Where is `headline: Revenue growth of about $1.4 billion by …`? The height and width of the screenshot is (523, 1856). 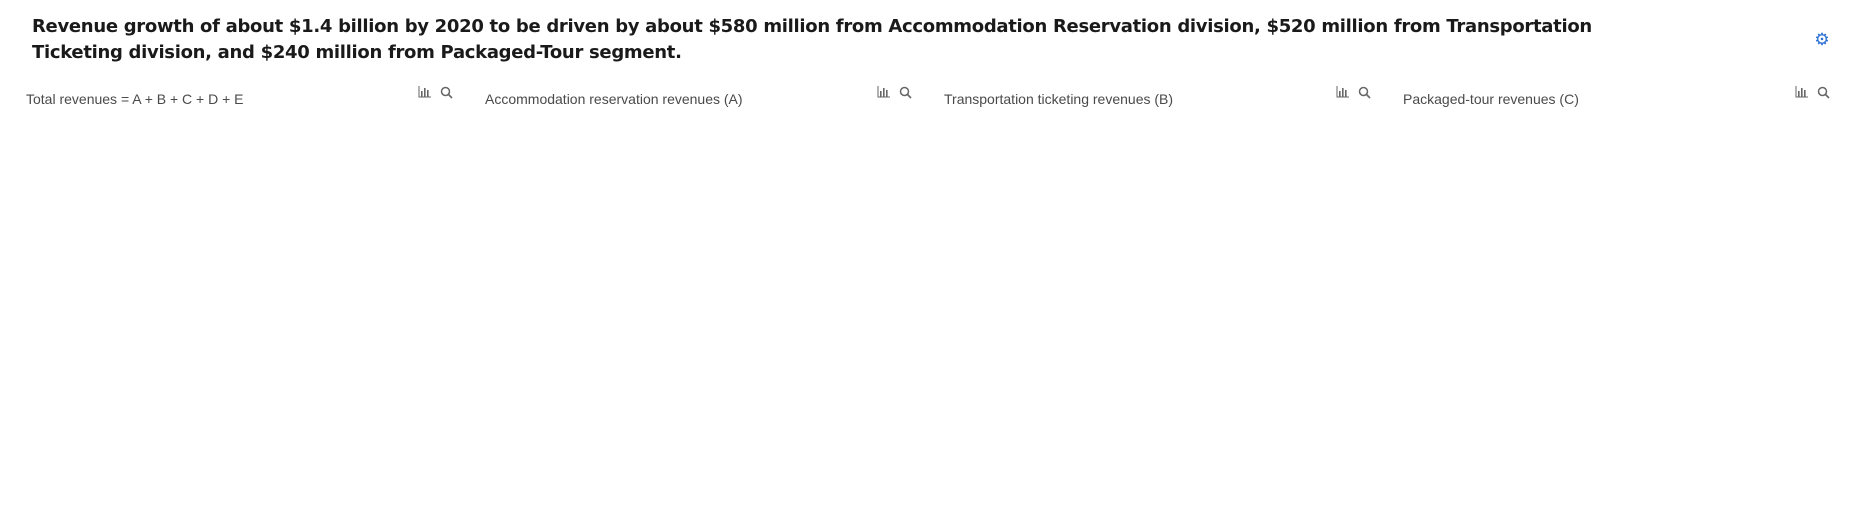
headline: Revenue growth of about $1.4 billion by … is located at coordinates (812, 39).